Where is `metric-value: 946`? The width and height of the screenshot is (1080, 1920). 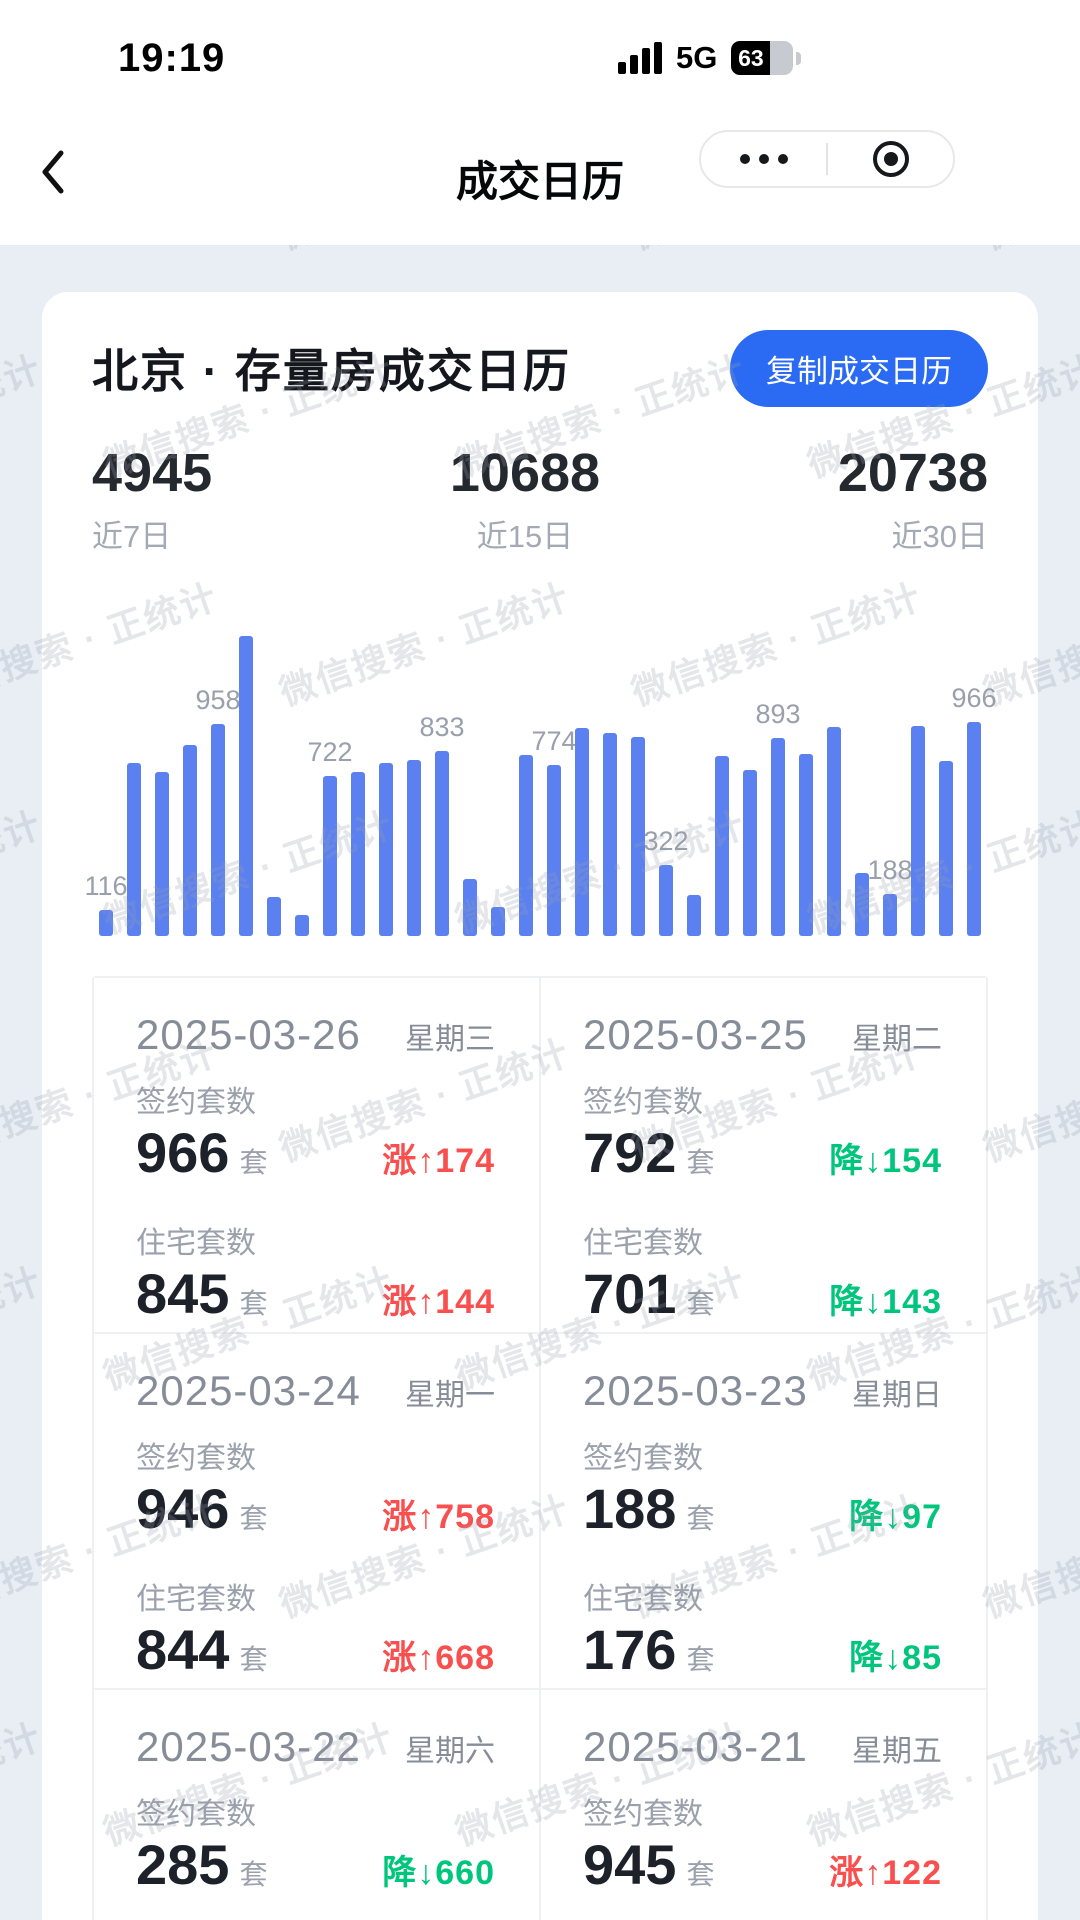 metric-value: 946 is located at coordinates (183, 1509).